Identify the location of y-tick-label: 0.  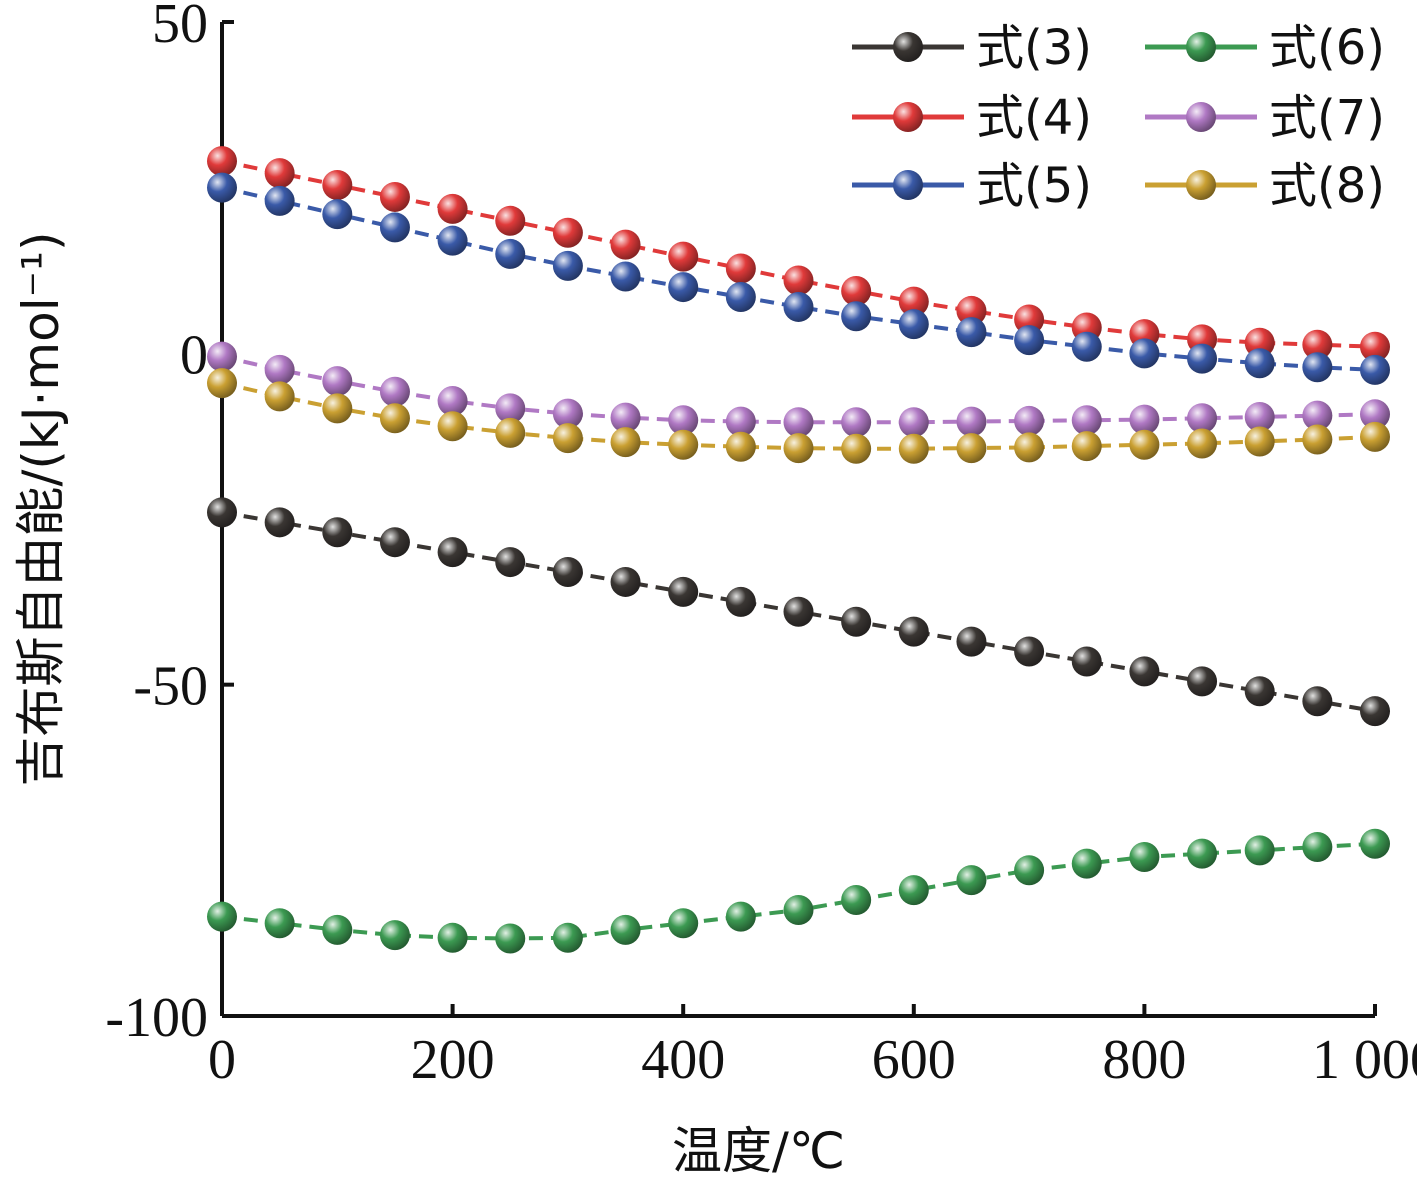
(194, 355).